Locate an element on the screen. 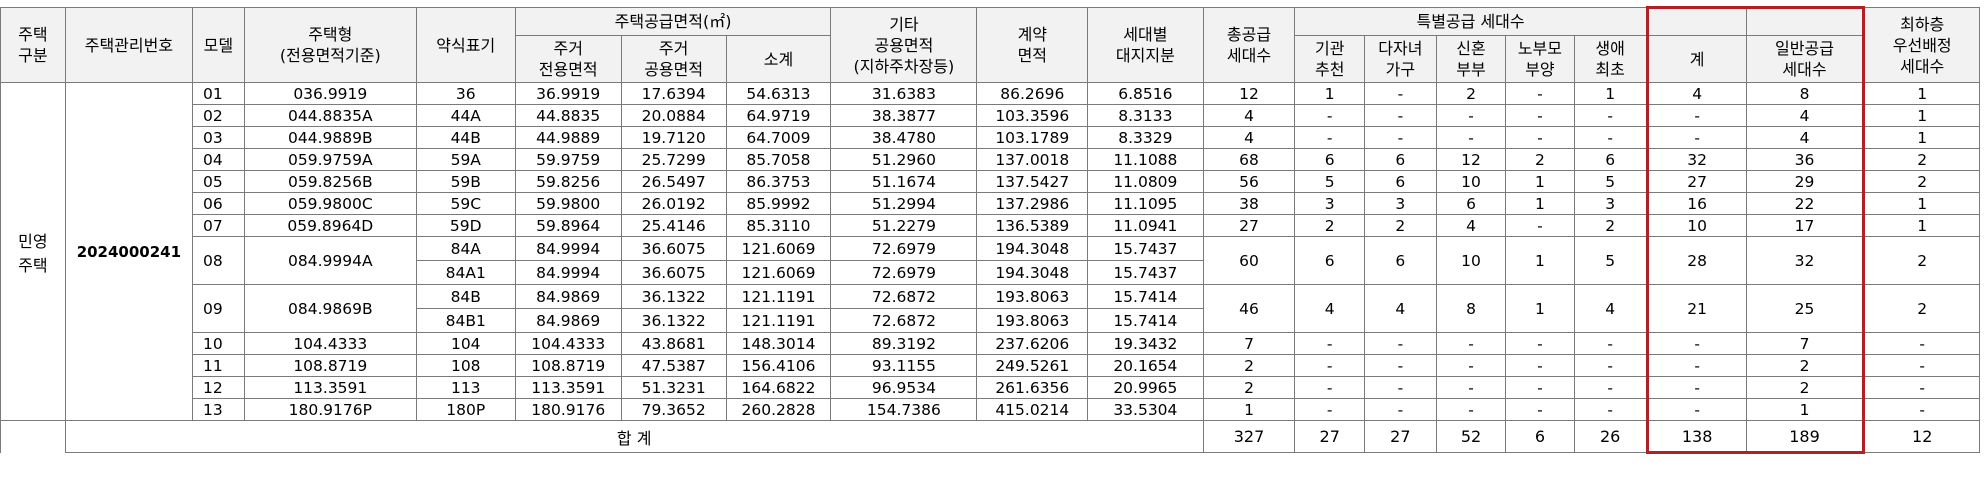 This screenshot has height=478, width=1984. cell-sp-institution: 4 is located at coordinates (1329, 308).